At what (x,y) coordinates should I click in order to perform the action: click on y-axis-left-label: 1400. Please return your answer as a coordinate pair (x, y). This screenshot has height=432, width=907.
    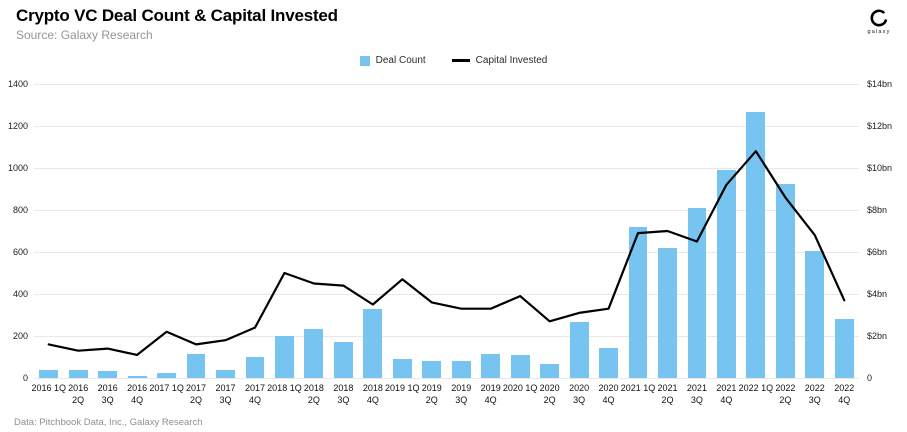
    Looking at the image, I should click on (17, 84).